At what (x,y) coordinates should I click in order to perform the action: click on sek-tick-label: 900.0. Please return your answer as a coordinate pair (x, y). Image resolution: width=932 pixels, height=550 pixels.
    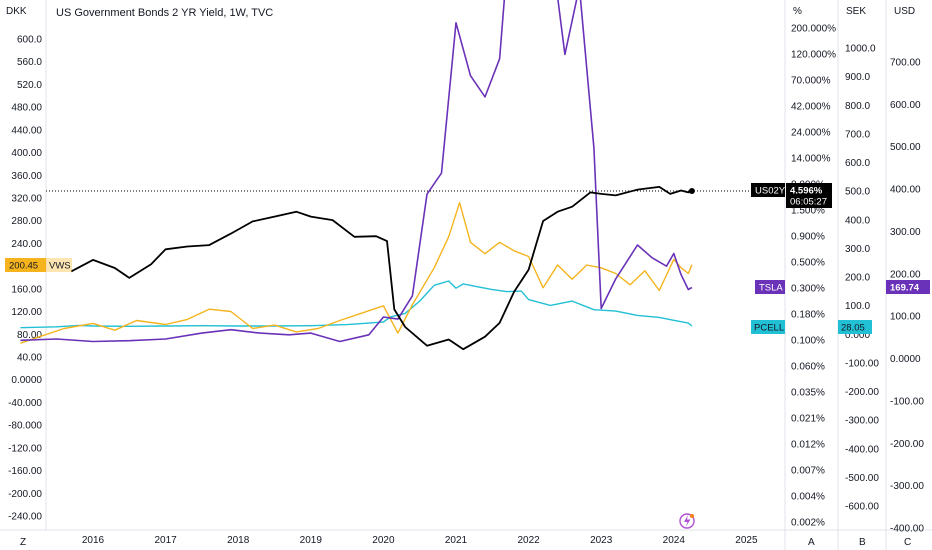
    Looking at the image, I should click on (857, 77).